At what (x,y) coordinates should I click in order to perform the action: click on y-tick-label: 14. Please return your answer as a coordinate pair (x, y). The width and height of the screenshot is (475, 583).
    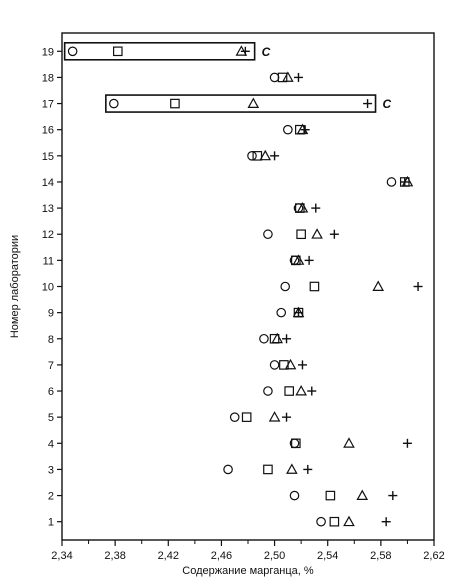
    Looking at the image, I should click on (48, 183).